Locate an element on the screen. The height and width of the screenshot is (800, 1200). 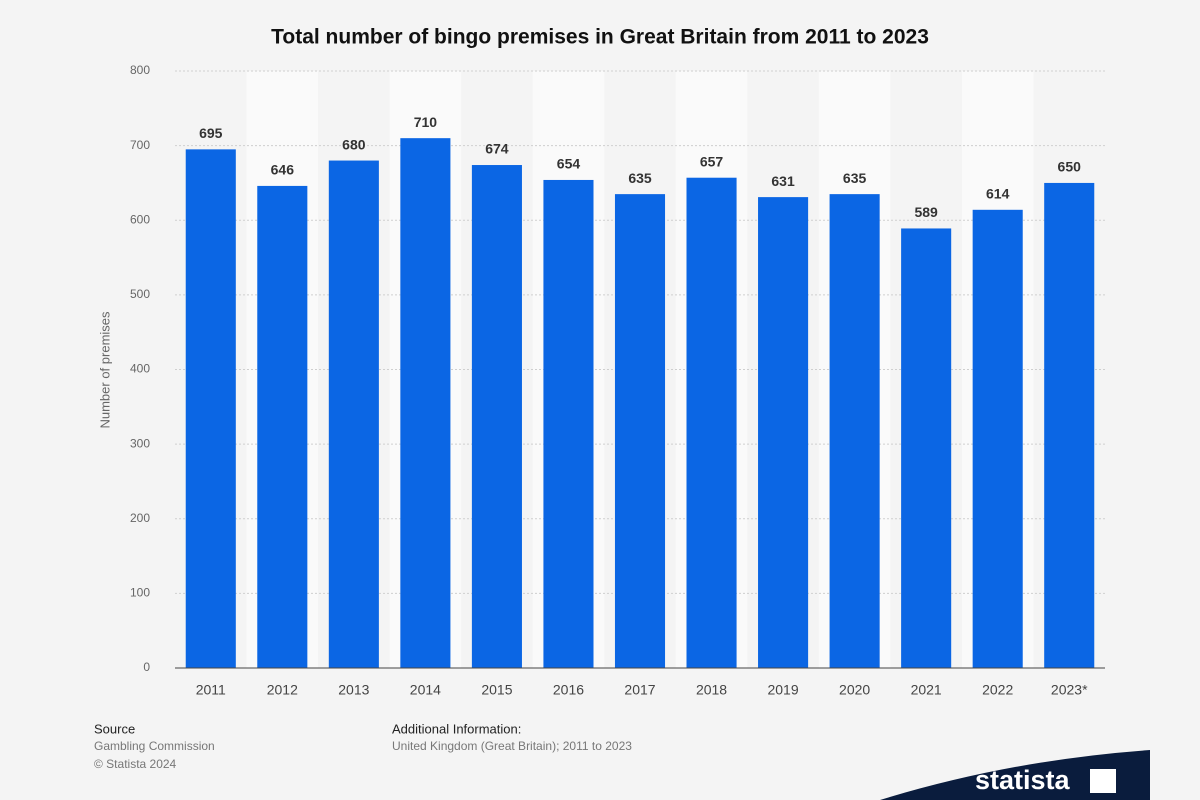
y-tick-label: 100 is located at coordinates (140, 593).